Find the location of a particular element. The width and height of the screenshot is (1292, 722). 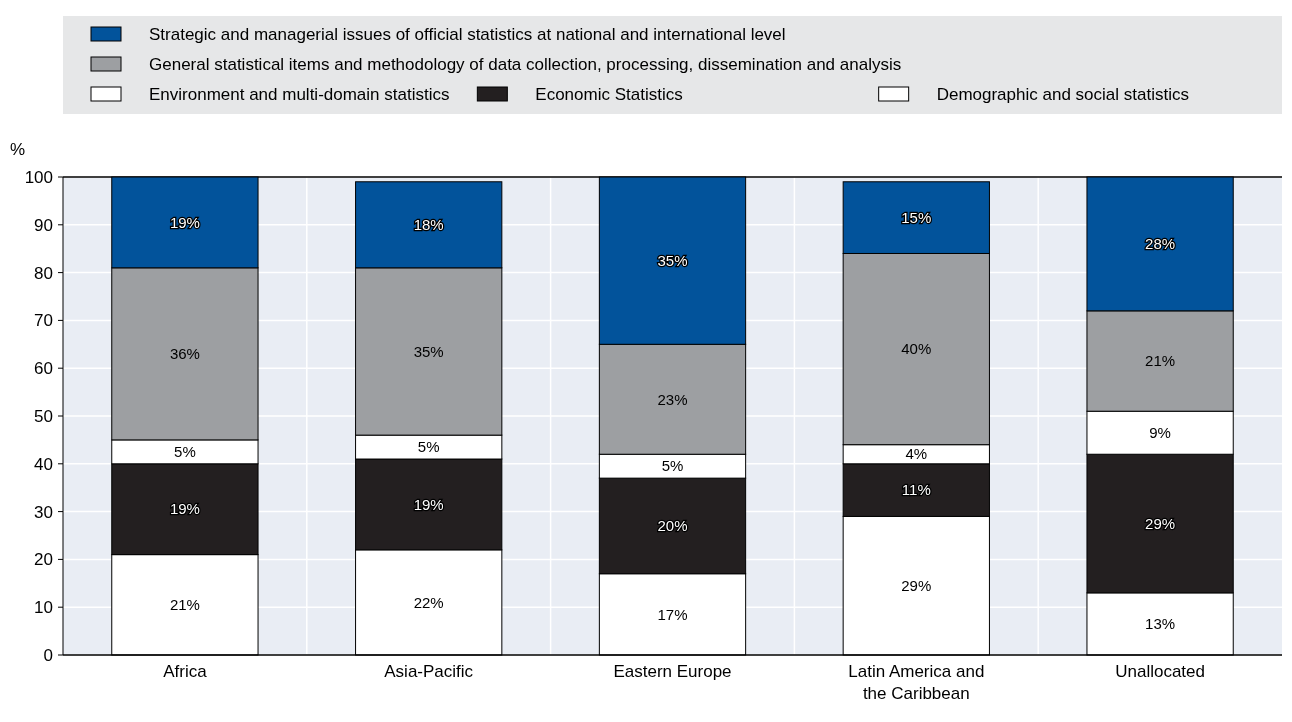

y-tick-label: 100 is located at coordinates (38, 177).